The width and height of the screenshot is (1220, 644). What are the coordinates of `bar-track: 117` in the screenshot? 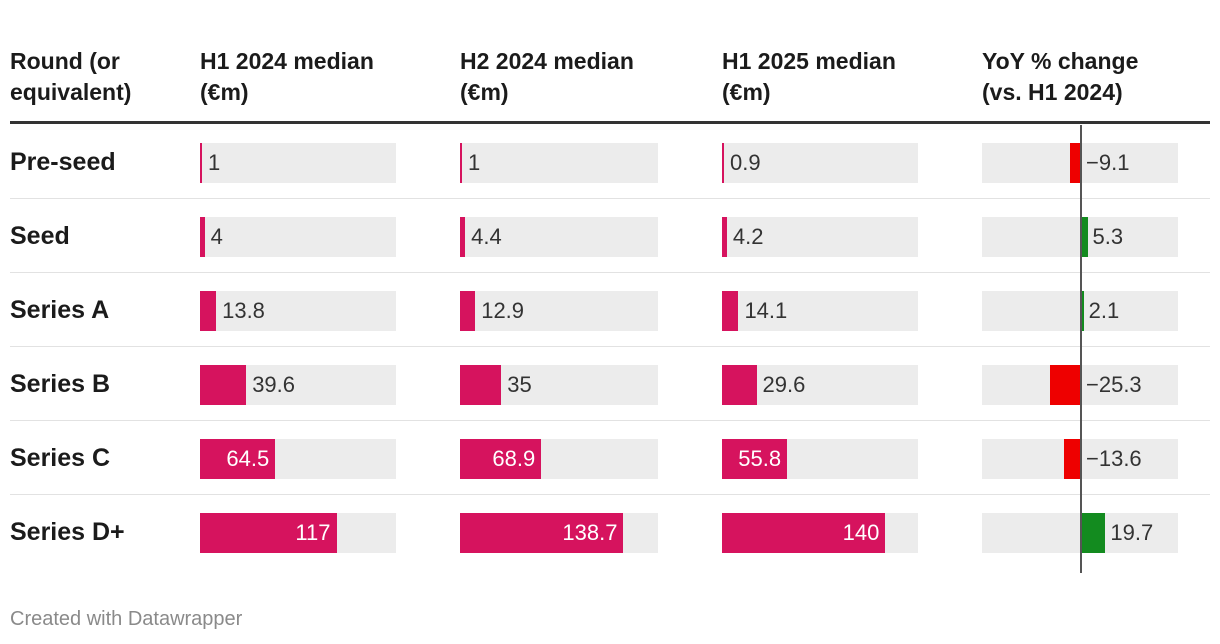 It's located at (298, 533).